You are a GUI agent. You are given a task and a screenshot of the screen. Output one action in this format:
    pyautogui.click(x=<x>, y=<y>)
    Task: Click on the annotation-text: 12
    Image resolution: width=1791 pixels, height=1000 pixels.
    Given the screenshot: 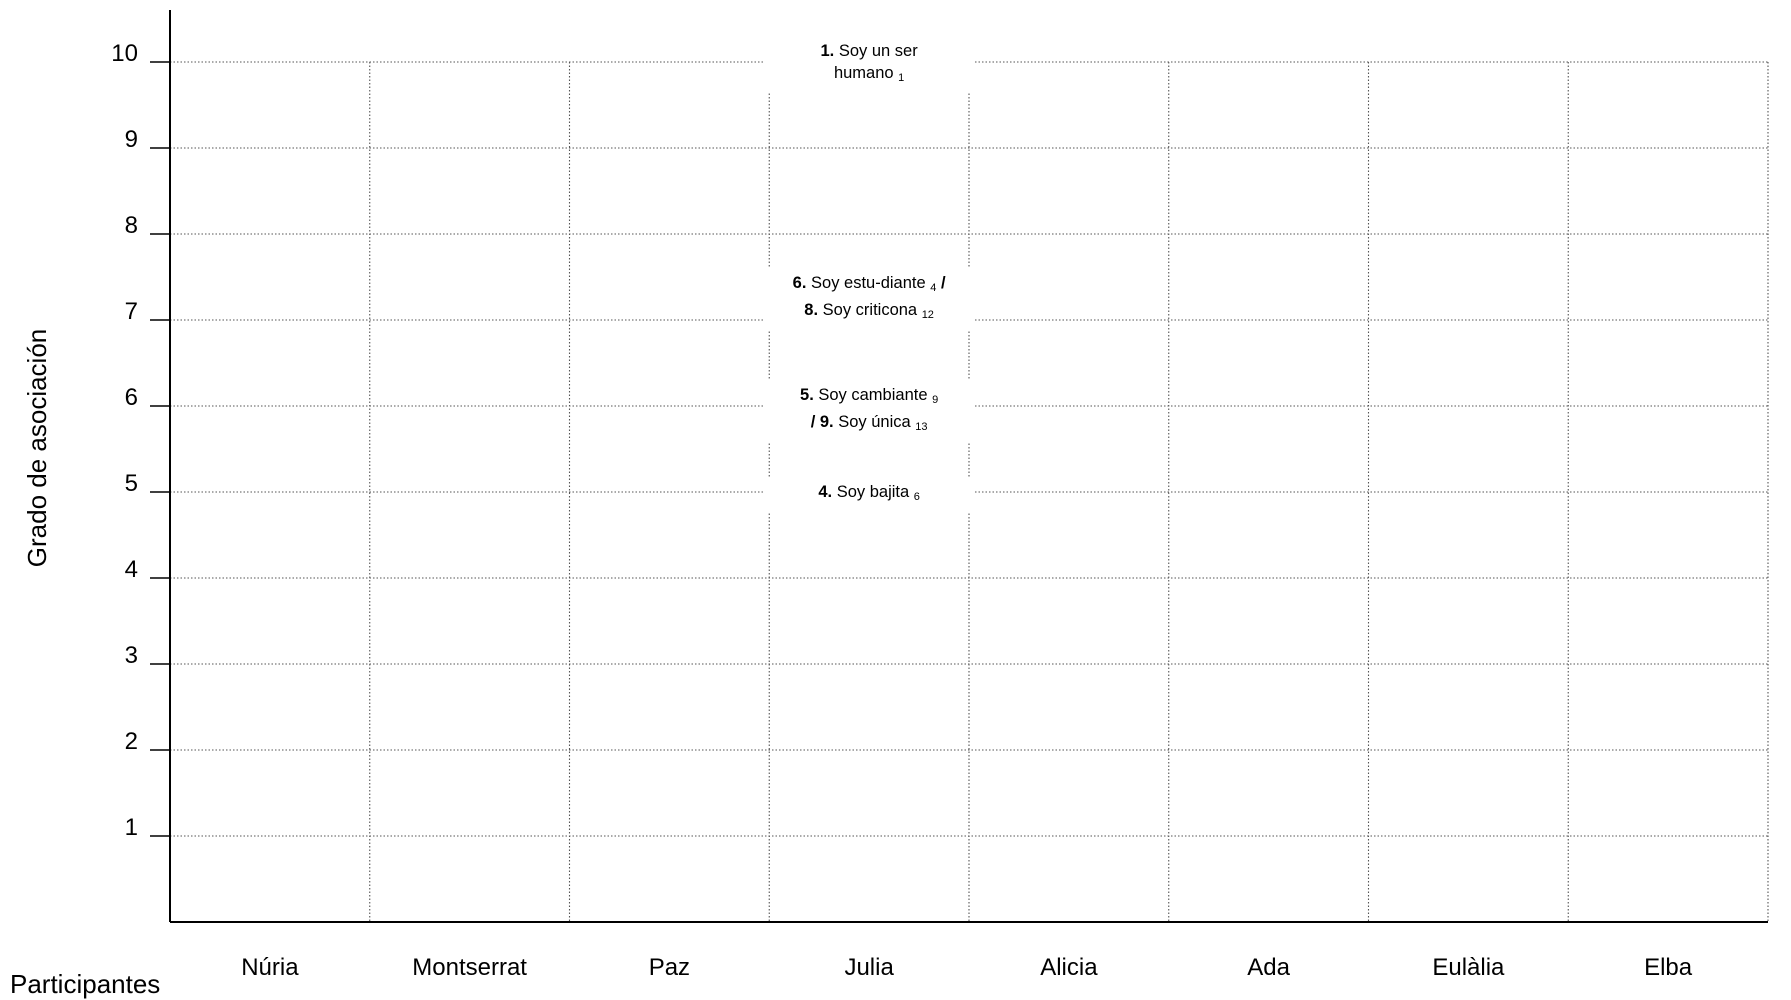 What is the action you would take?
    pyautogui.click(x=927, y=315)
    